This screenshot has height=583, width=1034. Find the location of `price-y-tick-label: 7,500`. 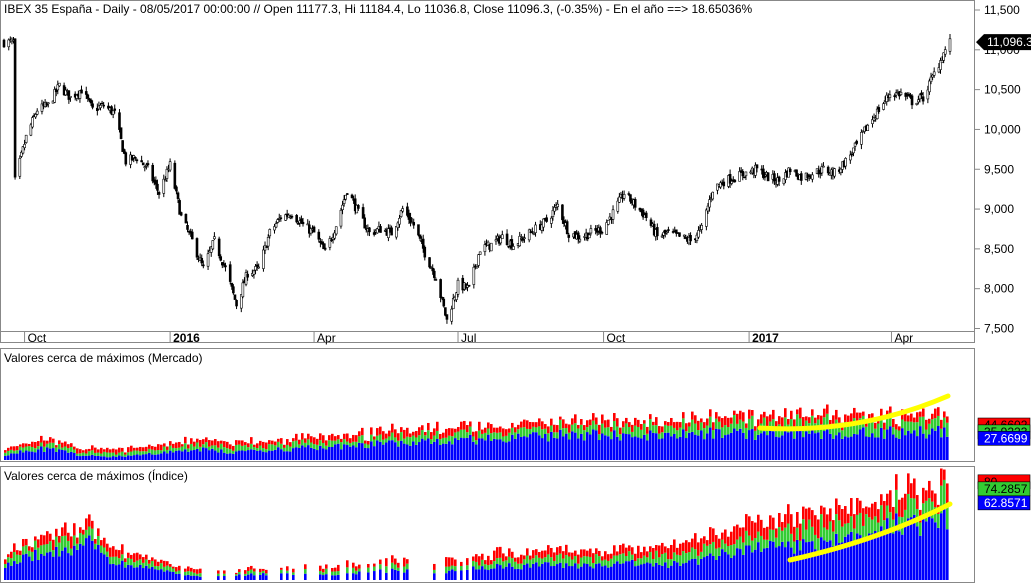

price-y-tick-label: 7,500 is located at coordinates (999, 329).